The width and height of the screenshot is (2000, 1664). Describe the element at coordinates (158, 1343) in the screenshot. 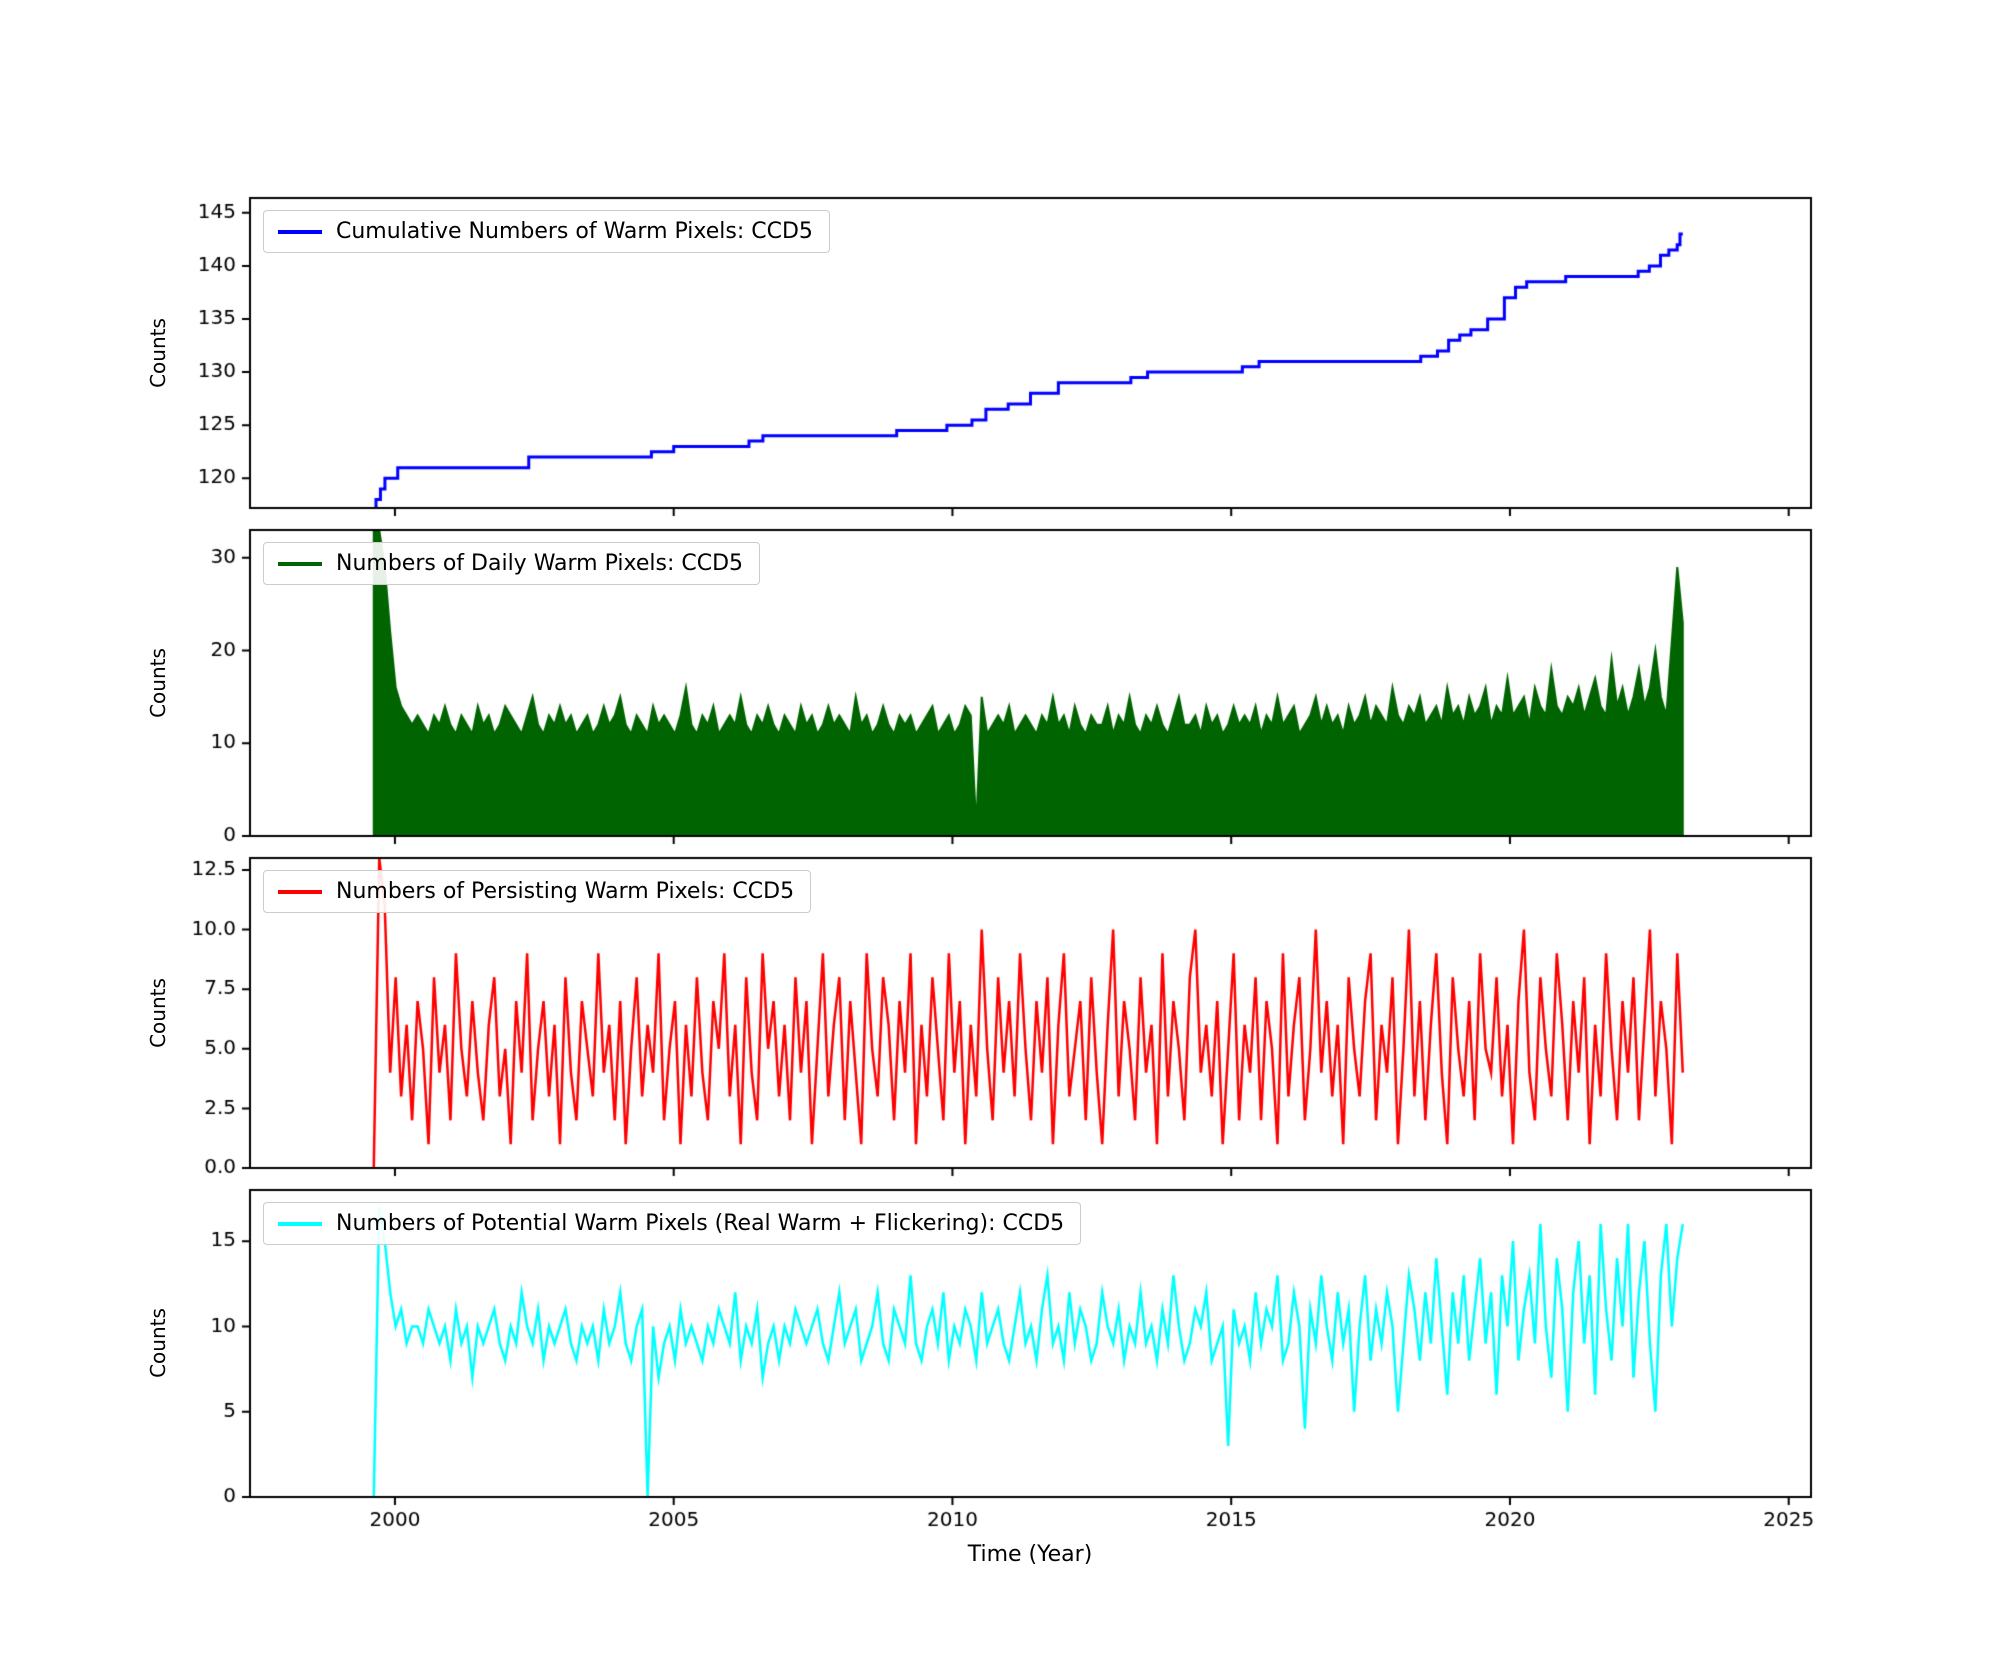

I see `y-axis-label-panel4: Counts` at that location.